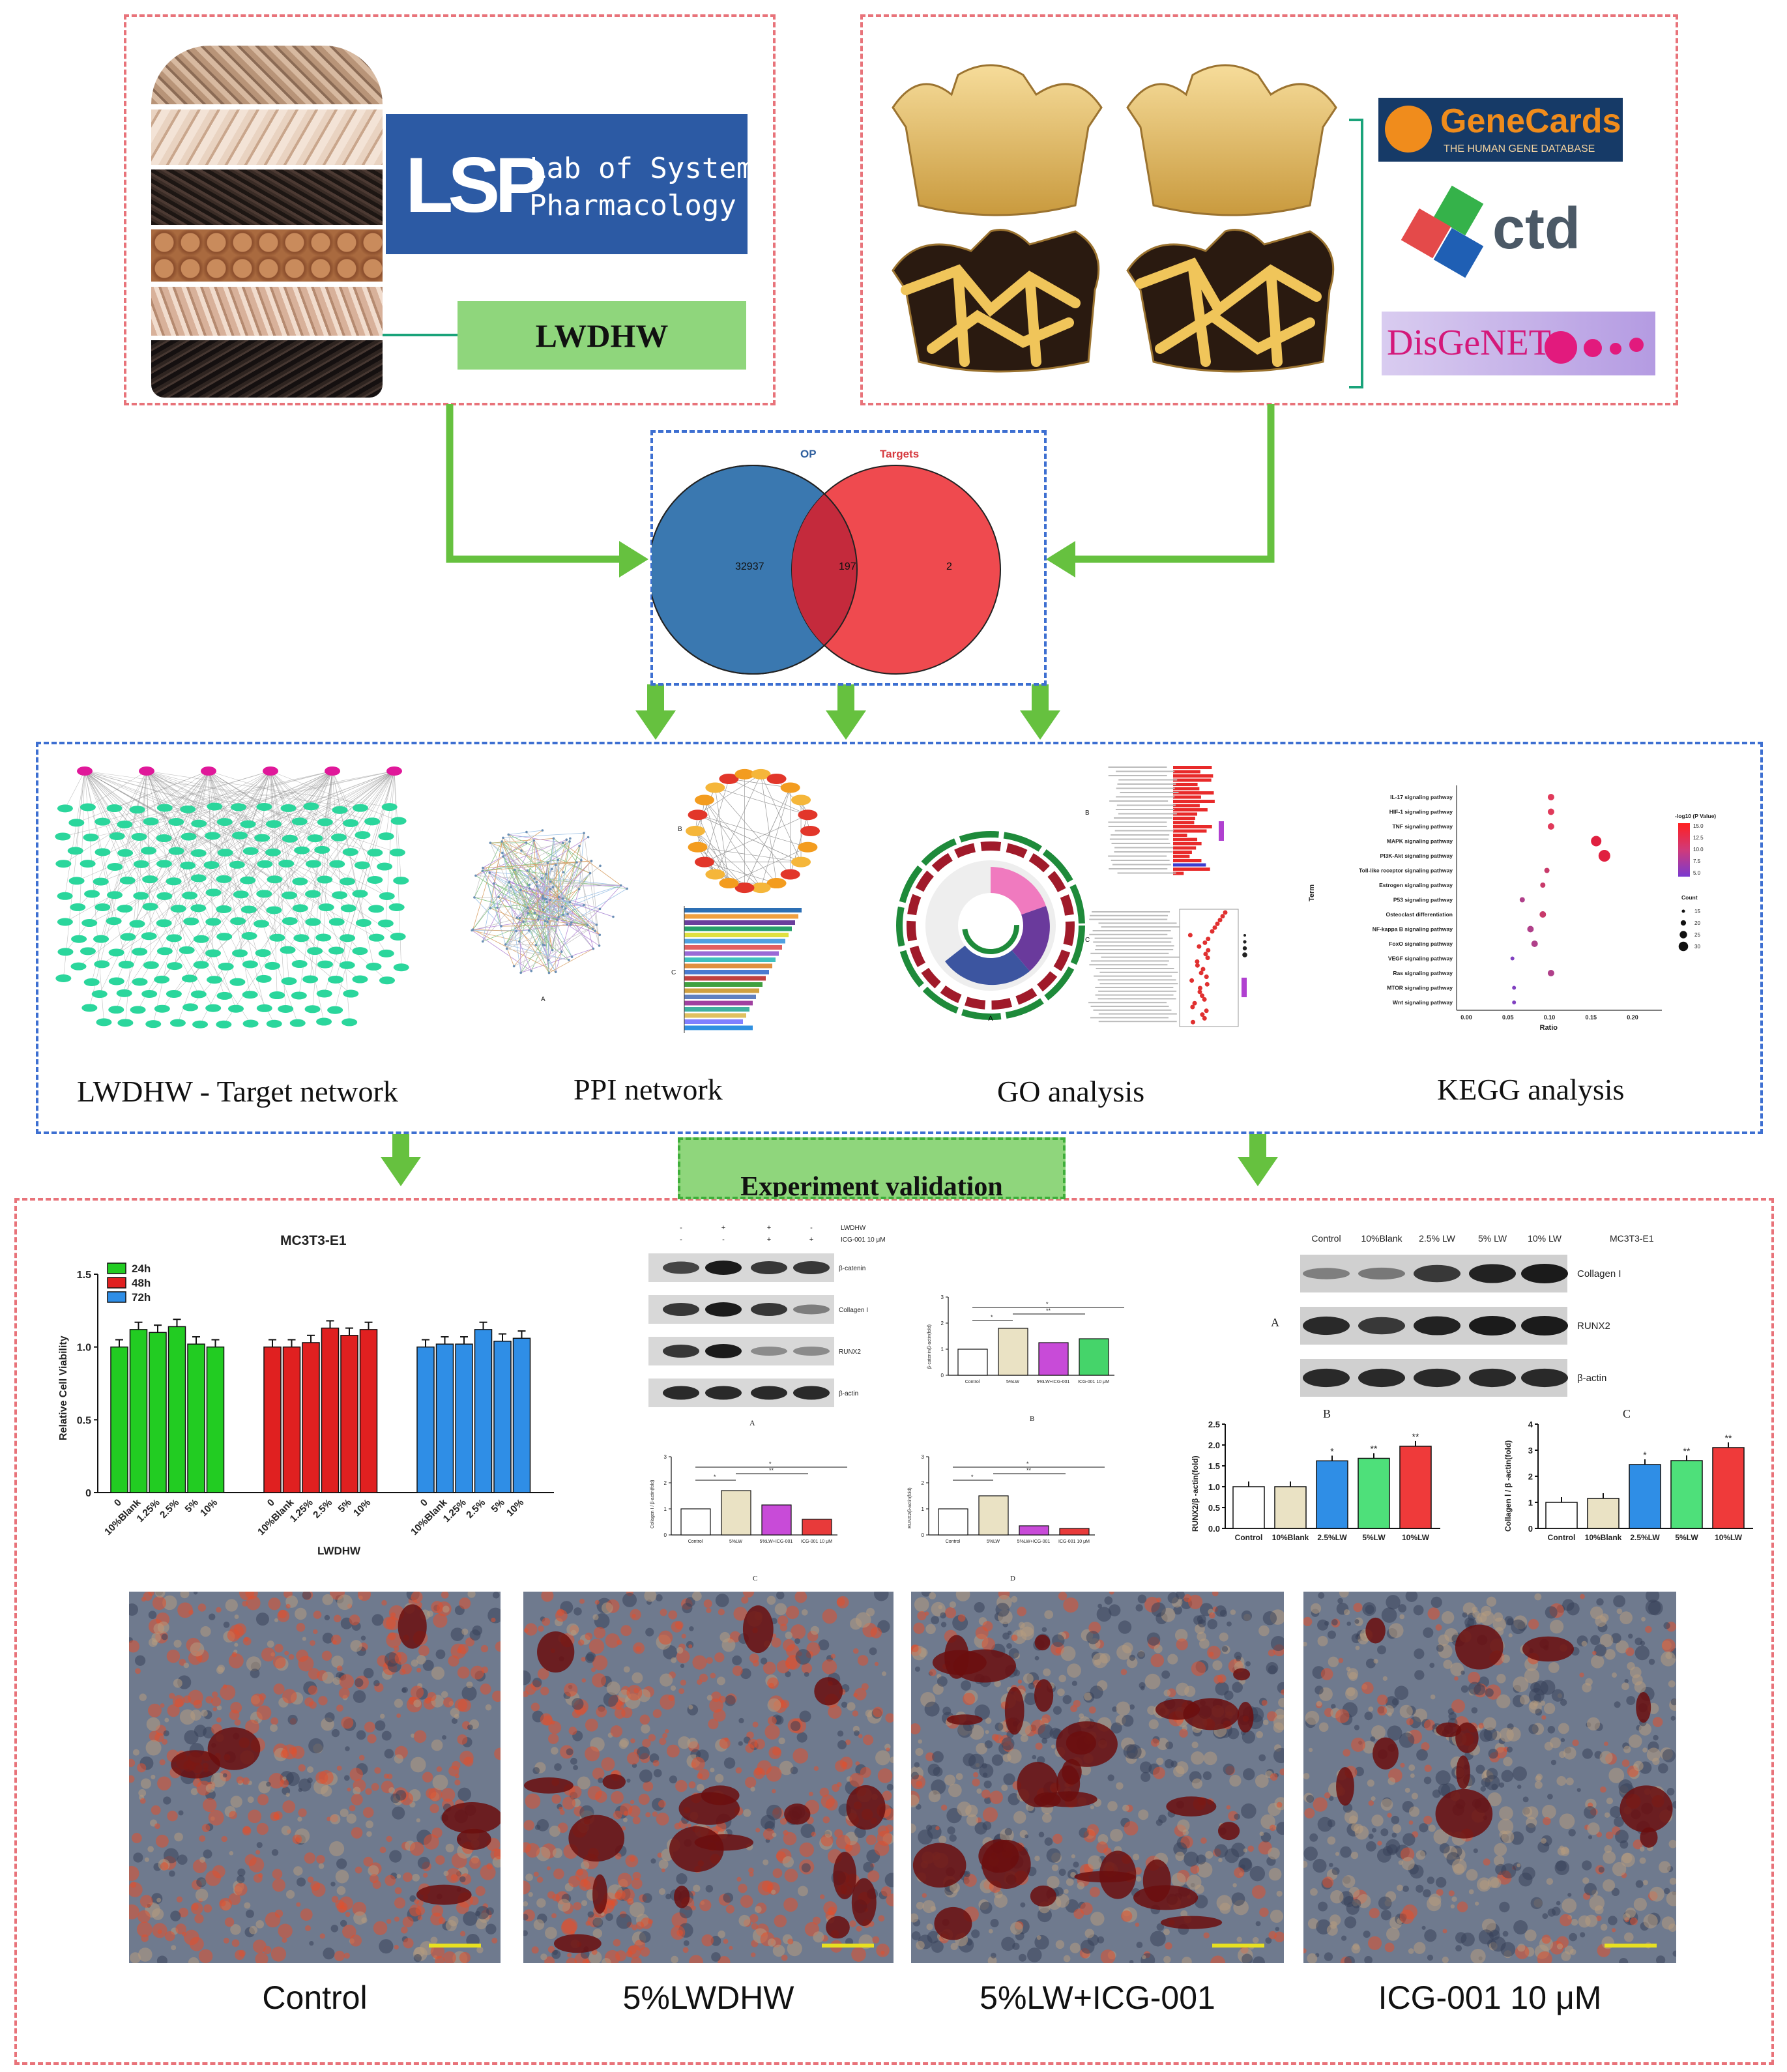 The height and width of the screenshot is (2072, 1787). What do you see at coordinates (1469, 343) in the screenshot?
I see `disgenet-text: DisGeNET` at bounding box center [1469, 343].